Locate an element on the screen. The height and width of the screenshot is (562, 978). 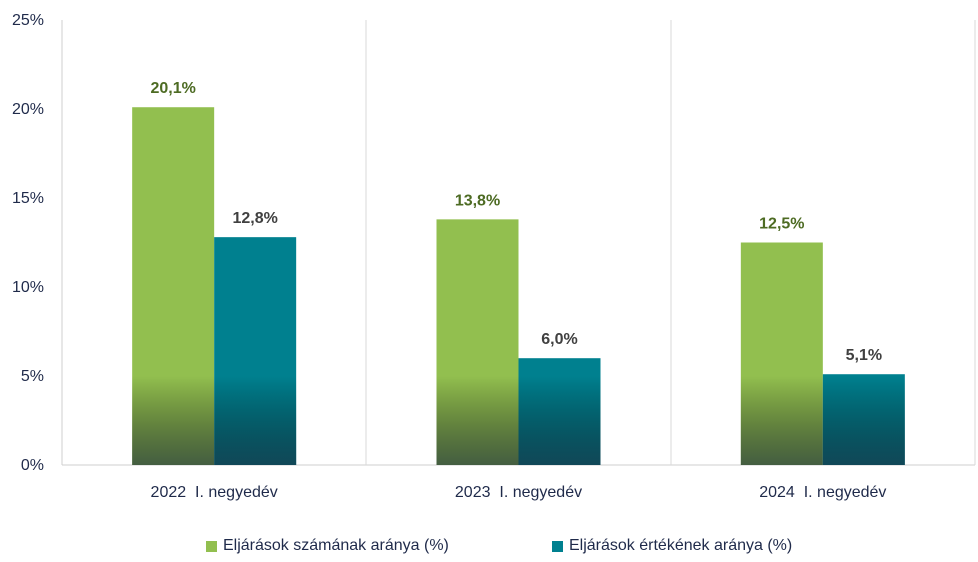
data-label: 13,8% is located at coordinates (477, 200).